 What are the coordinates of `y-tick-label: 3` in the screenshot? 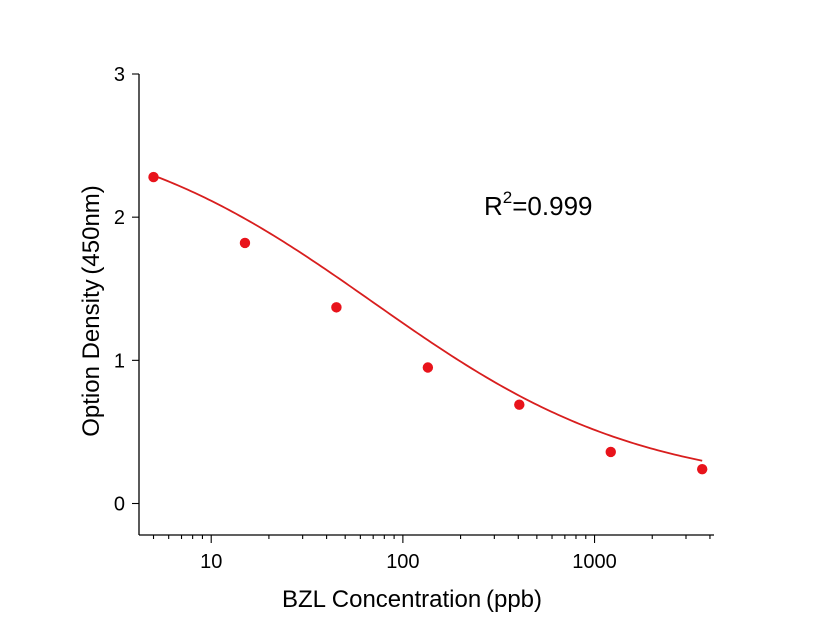 It's located at (119, 75).